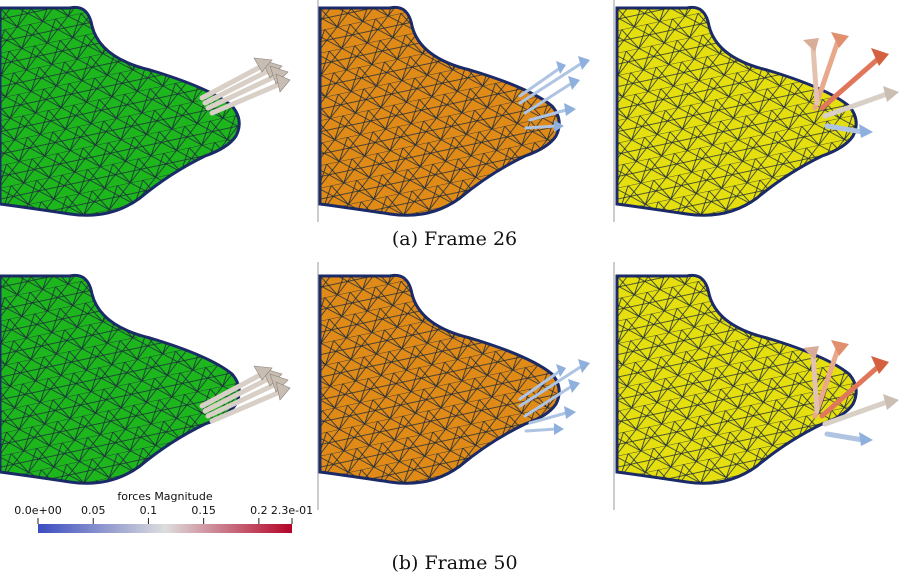 Image resolution: width=909 pixels, height=582 pixels. What do you see at coordinates (757, 111) in the screenshot?
I see `panel-a3` at bounding box center [757, 111].